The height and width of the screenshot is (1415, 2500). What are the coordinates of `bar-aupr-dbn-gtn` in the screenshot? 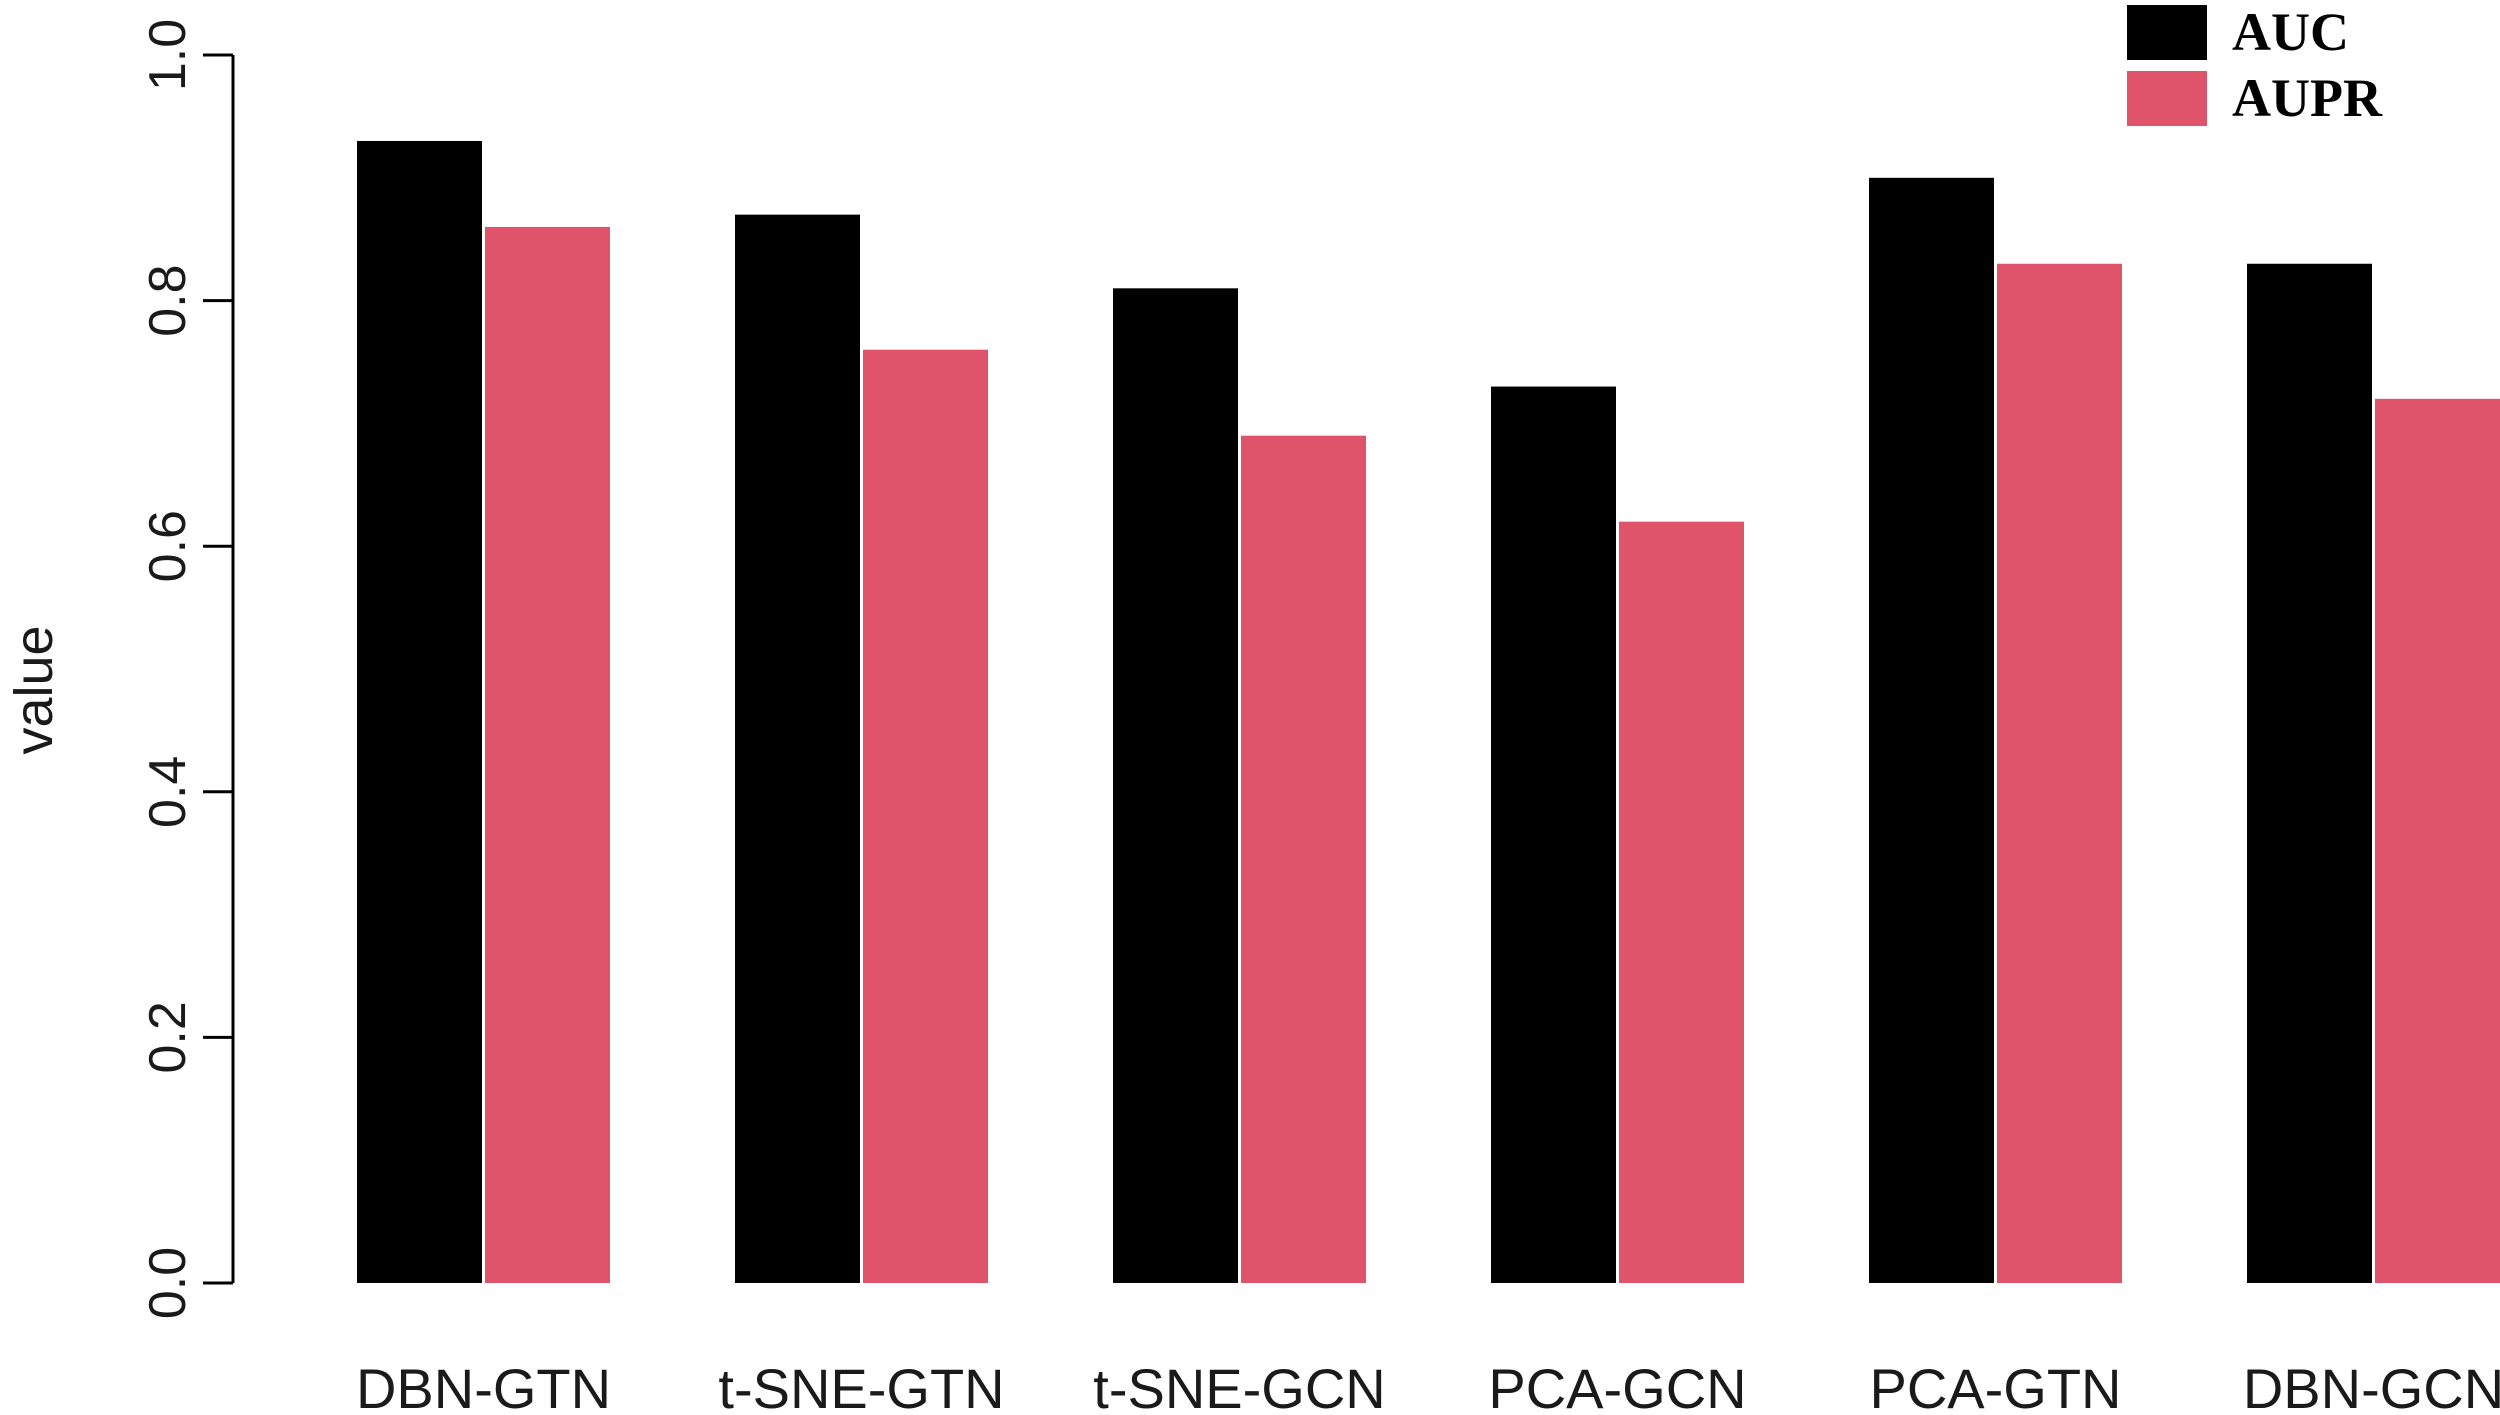 It's located at (547, 754).